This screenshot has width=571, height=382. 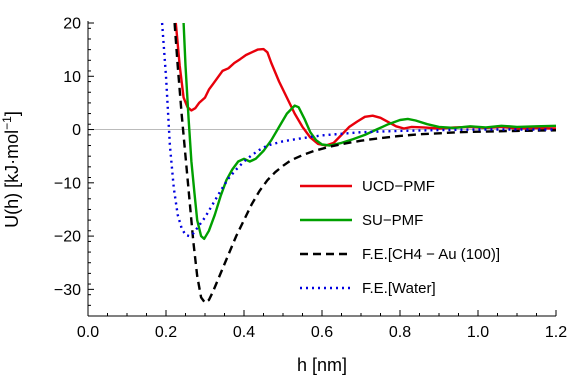 I want to click on y-axis-label: U(h) [kJ·mol−1], so click(x=11, y=169).